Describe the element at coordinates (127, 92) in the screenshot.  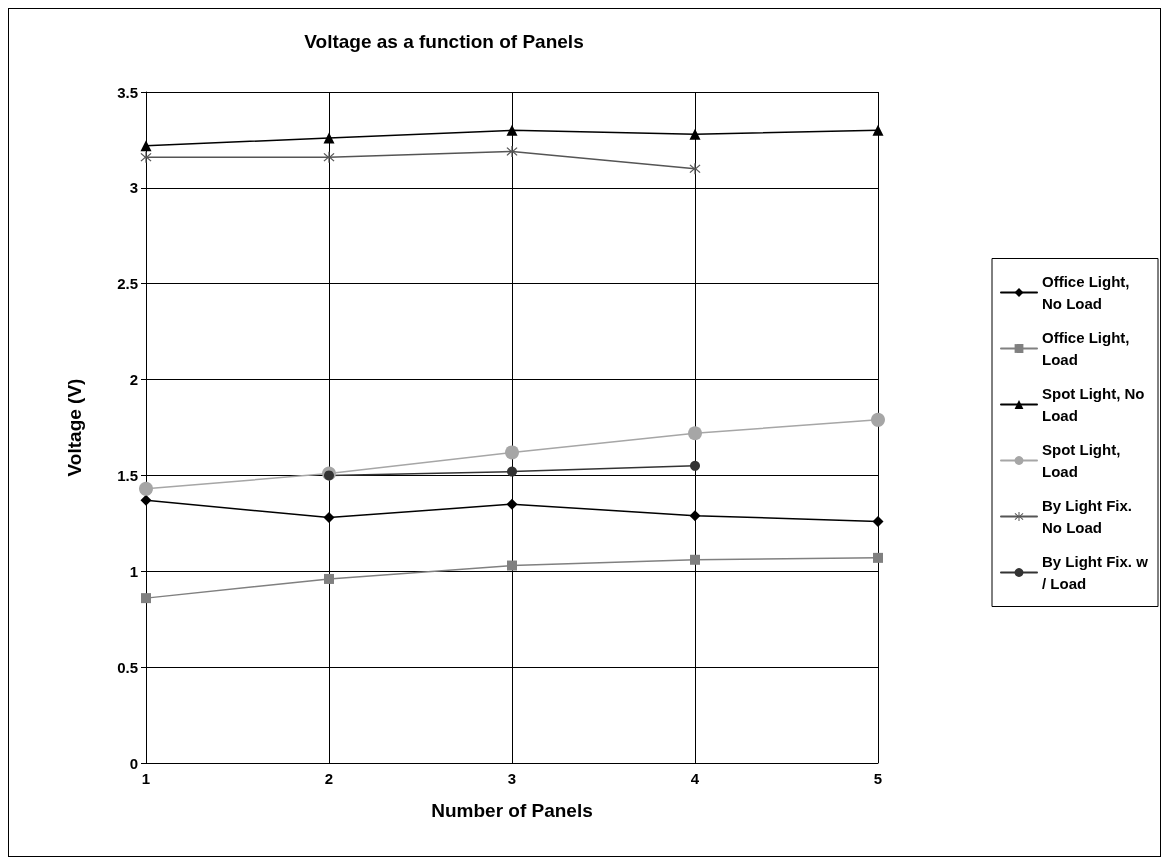
I see `y-tick-label: 3.5` at that location.